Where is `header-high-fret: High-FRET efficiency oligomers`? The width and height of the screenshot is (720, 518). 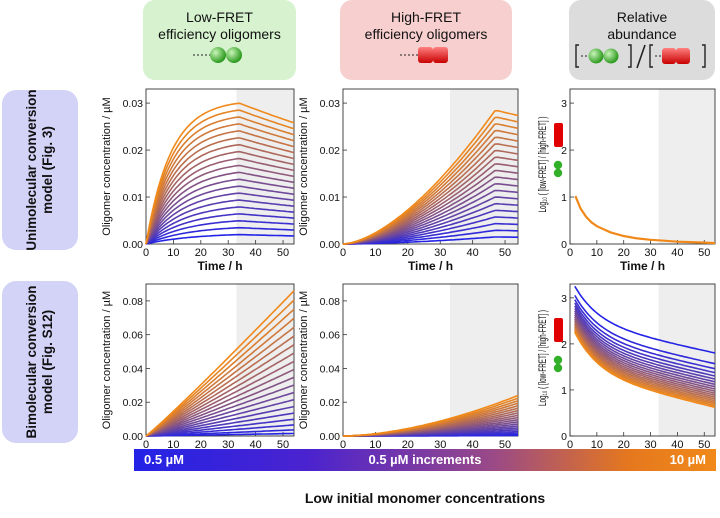
header-high-fret: High-FRET efficiency oligomers is located at coordinates (426, 40).